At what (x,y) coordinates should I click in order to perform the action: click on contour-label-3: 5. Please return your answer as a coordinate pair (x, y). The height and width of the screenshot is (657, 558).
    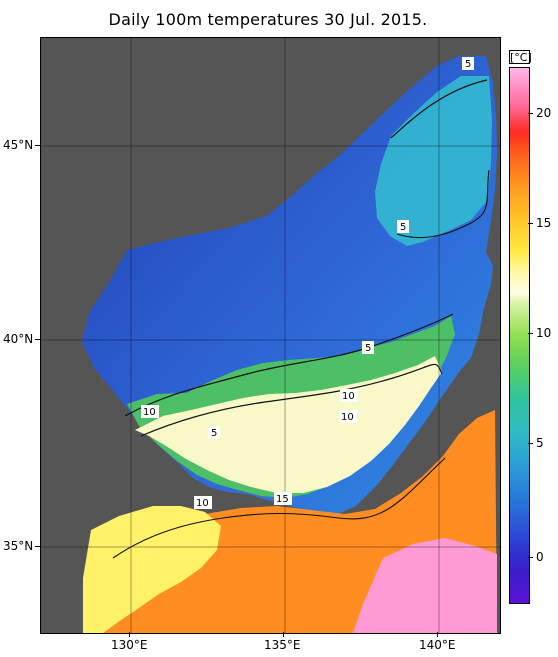
    Looking at the image, I should click on (368, 347).